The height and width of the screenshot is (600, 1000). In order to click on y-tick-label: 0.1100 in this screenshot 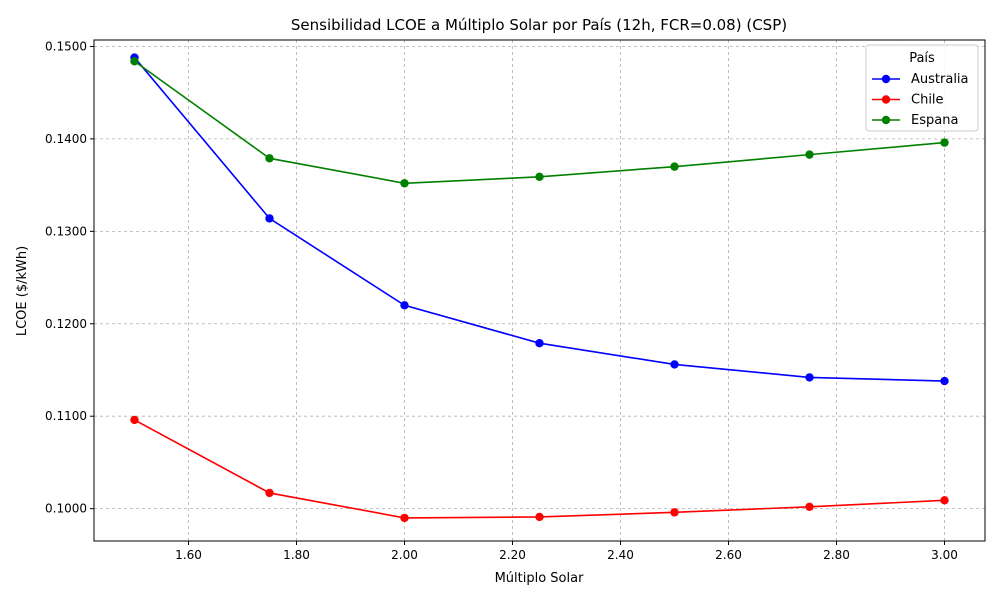, I will do `click(66, 416)`.